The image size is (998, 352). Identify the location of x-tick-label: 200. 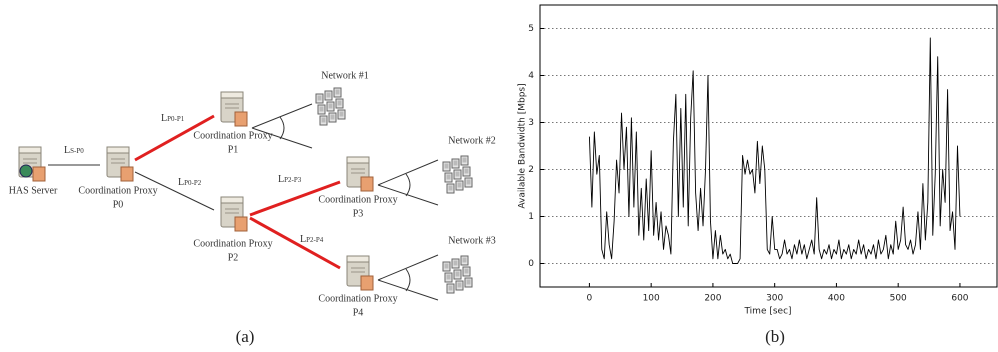
(712, 299).